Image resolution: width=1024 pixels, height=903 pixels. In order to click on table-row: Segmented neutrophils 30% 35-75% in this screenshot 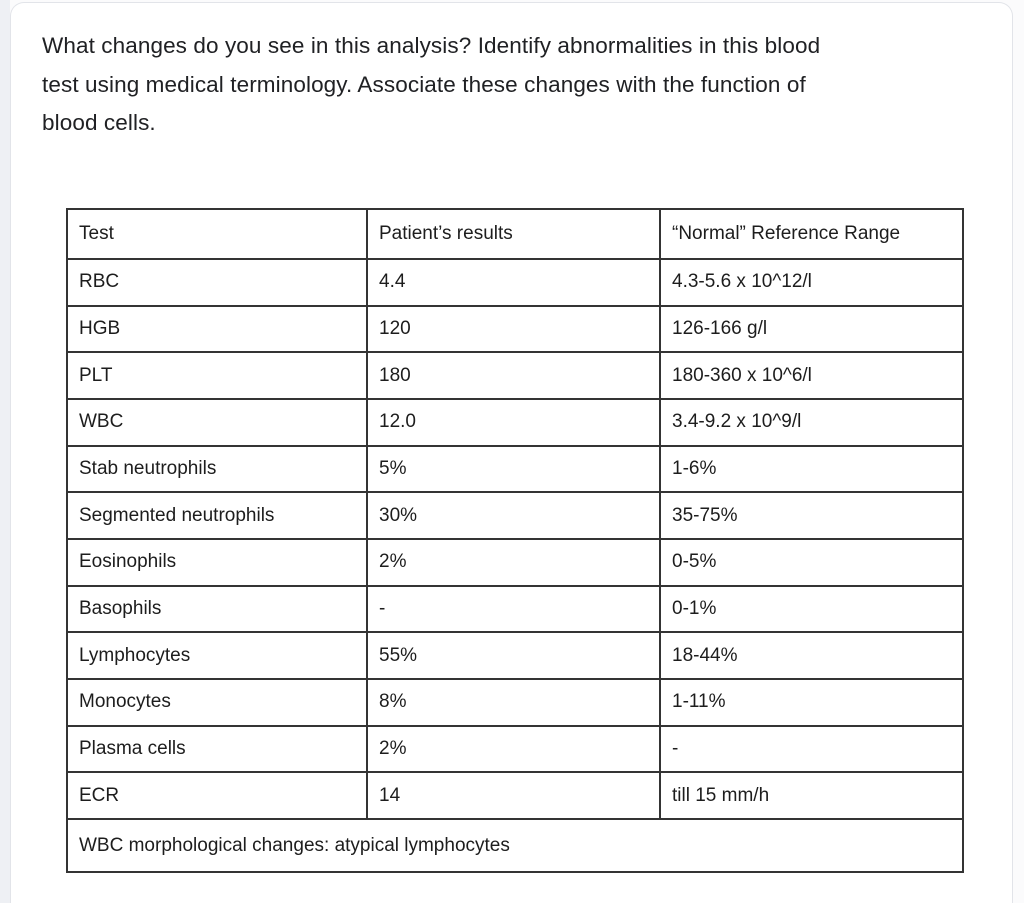, I will do `click(515, 516)`.